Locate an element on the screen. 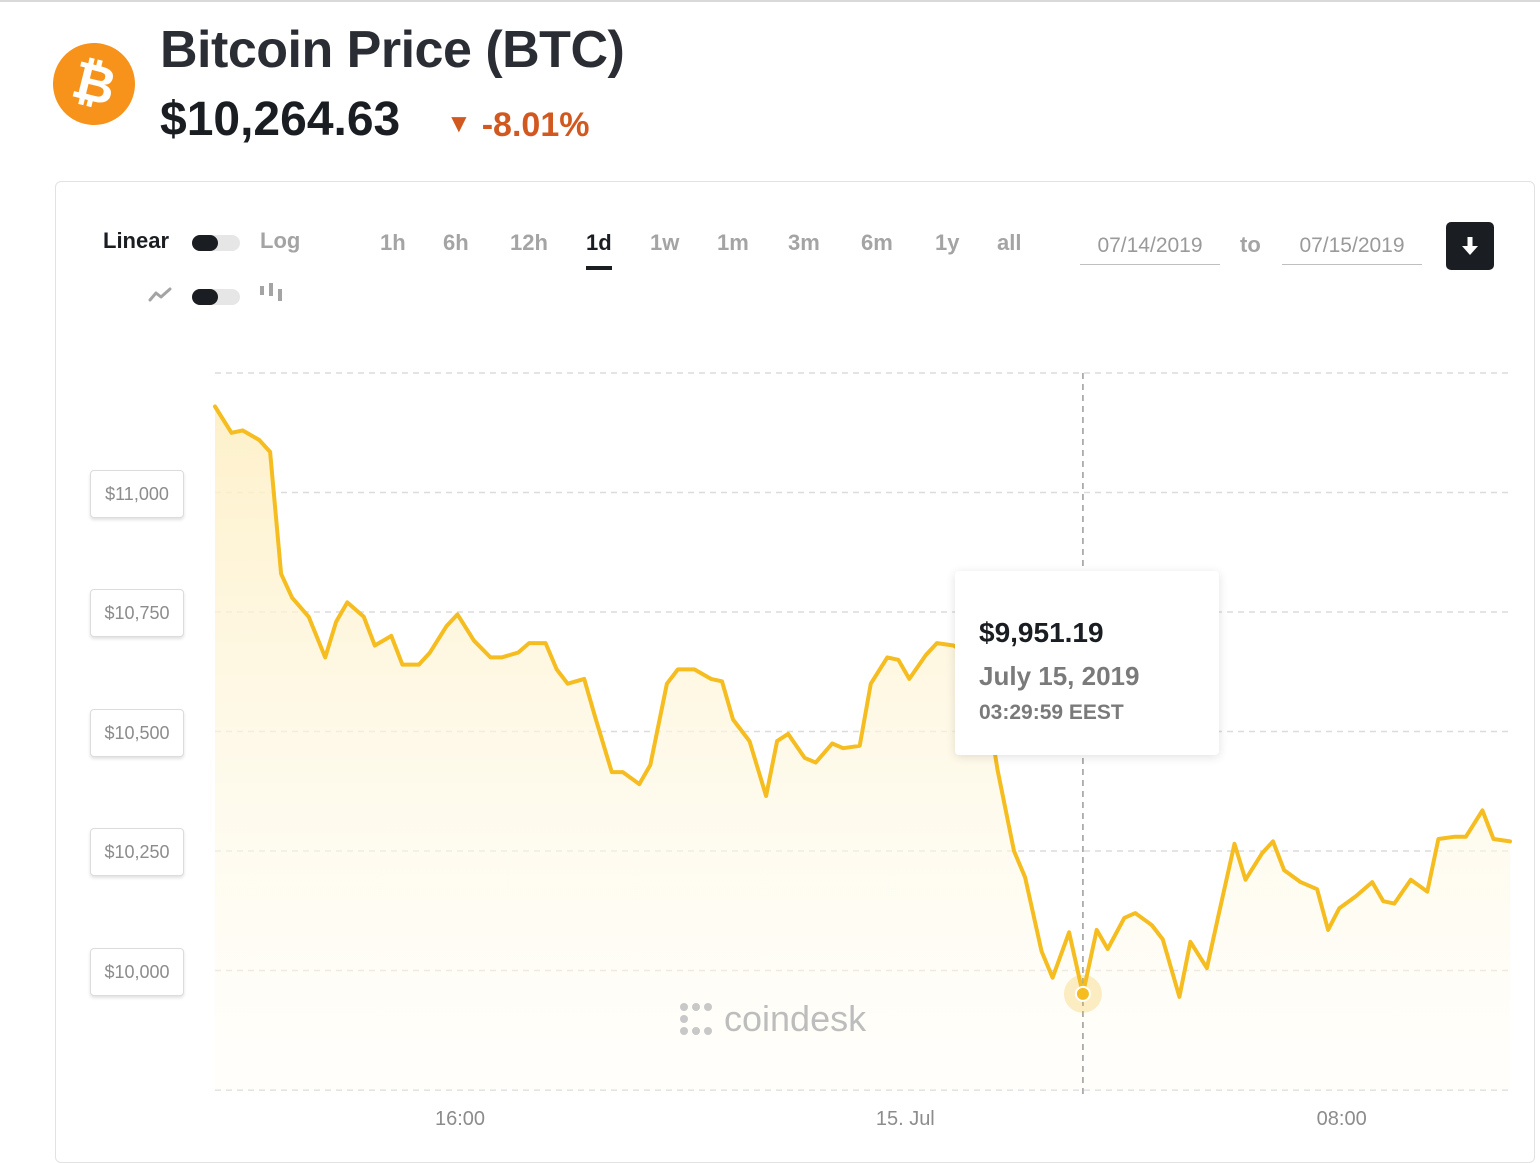  date-to-label: to is located at coordinates (1250, 244).